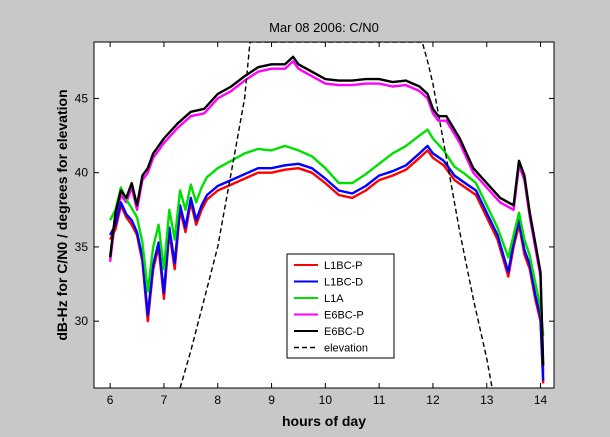  I want to click on x-tick-label: 9, so click(271, 400).